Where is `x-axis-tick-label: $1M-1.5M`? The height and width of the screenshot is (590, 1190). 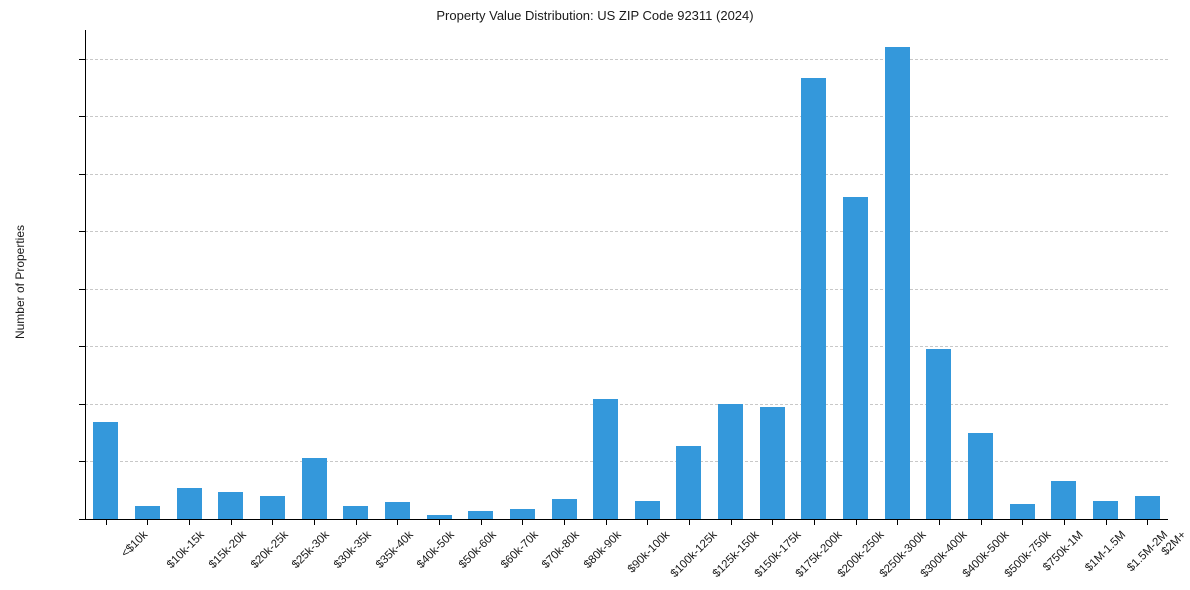
x-axis-tick-label: $1M-1.5M is located at coordinates (1106, 552).